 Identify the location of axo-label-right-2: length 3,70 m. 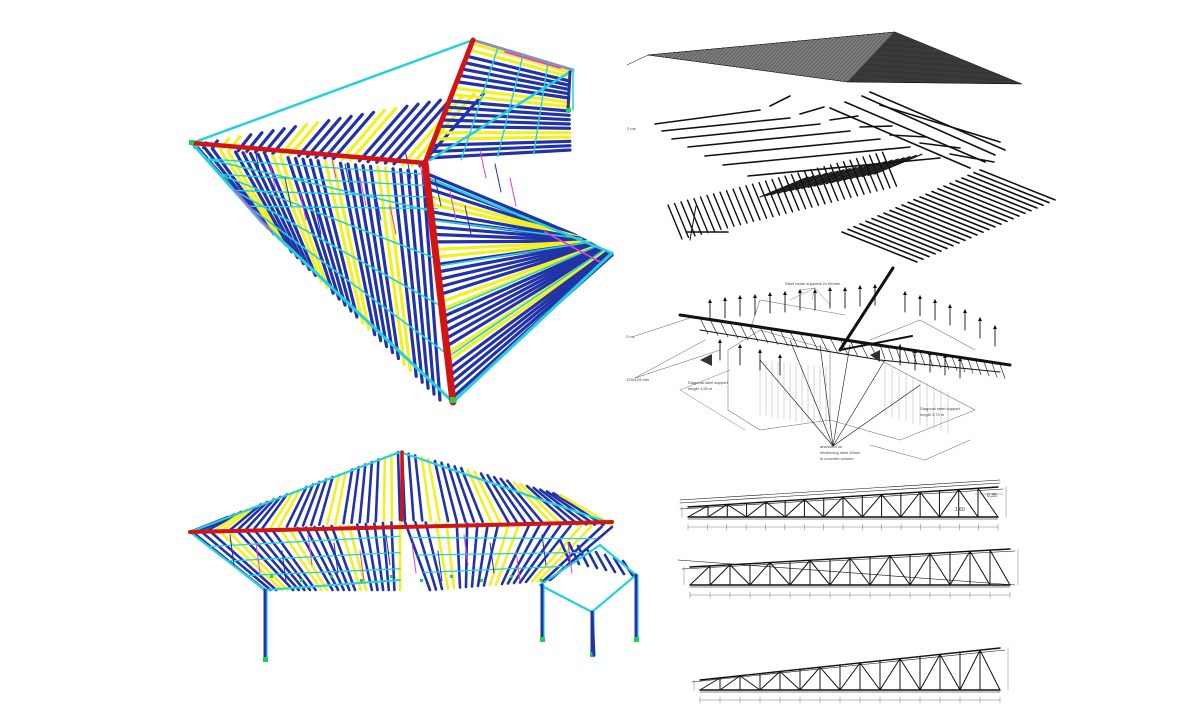
(932, 414).